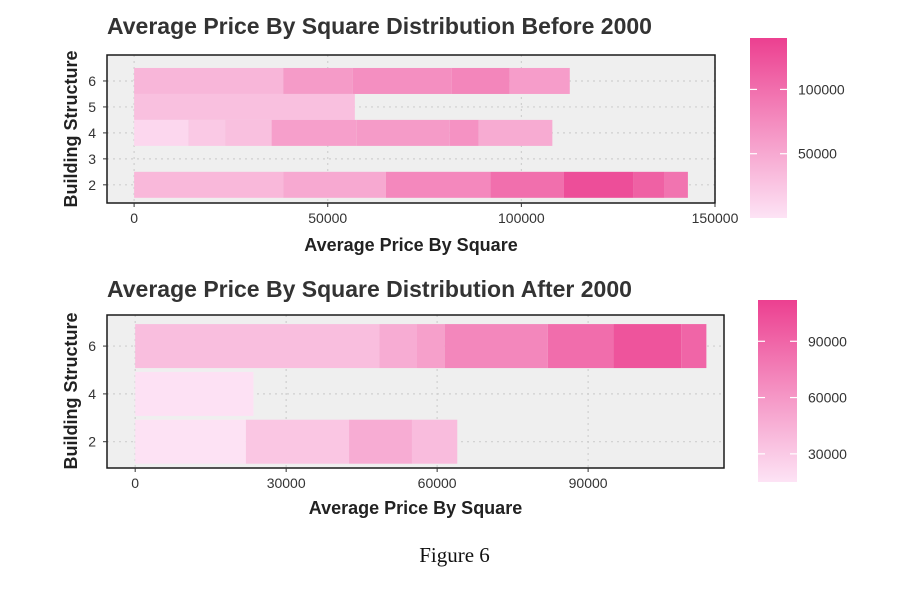 The width and height of the screenshot is (909, 591). What do you see at coordinates (437, 483) in the screenshot?
I see `x-tick-label: 60000` at bounding box center [437, 483].